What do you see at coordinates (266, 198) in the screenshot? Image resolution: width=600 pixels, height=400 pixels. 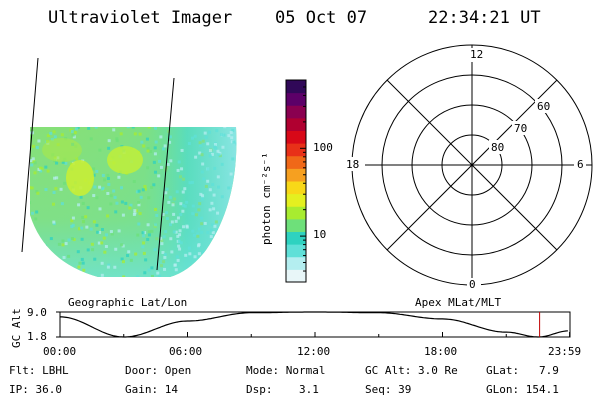 I see `colorbar-unit-label: photon cm⁻²s⁻¹` at bounding box center [266, 198].